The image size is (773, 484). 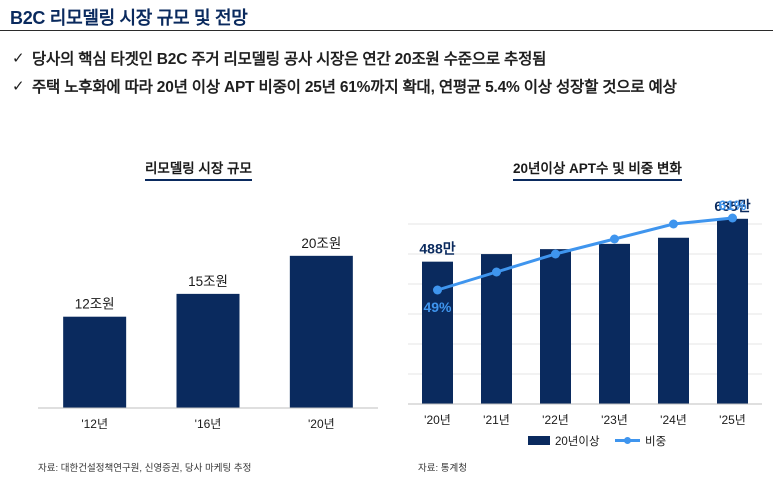 I want to click on market-bar-label-1: 15조원, so click(x=208, y=281).